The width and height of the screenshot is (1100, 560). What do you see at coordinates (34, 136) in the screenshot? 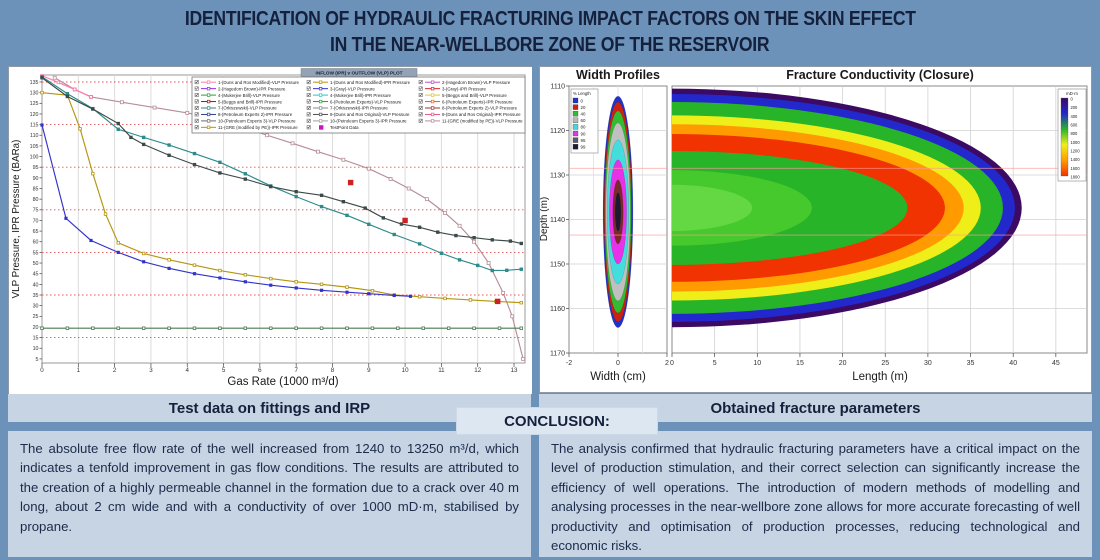
I see `svg-text: 110` at bounding box center [34, 136].